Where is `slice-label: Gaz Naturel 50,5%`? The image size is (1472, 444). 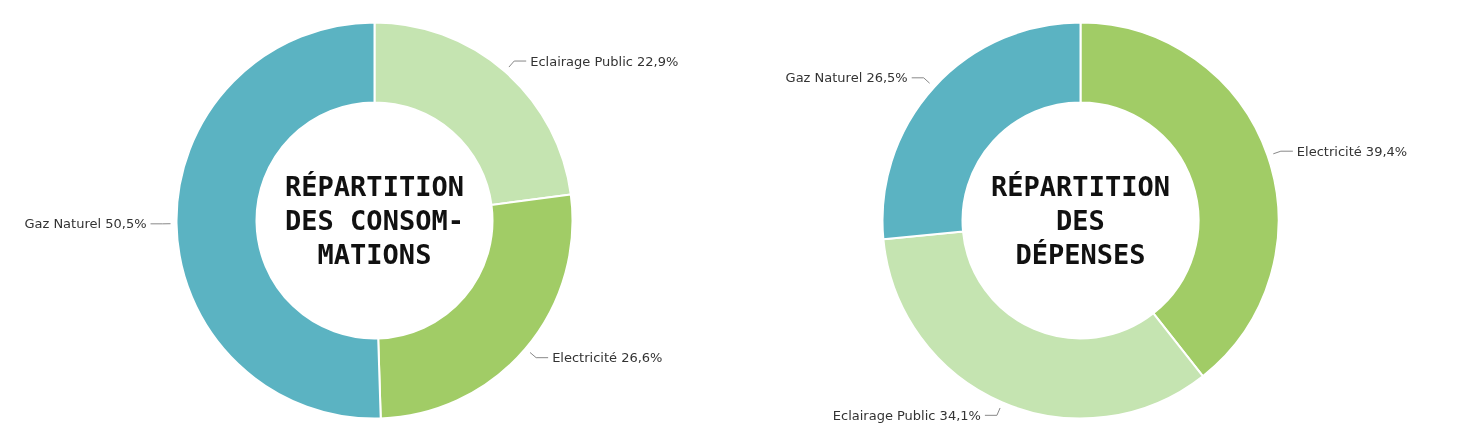
slice-label: Gaz Naturel 50,5% is located at coordinates (85, 224).